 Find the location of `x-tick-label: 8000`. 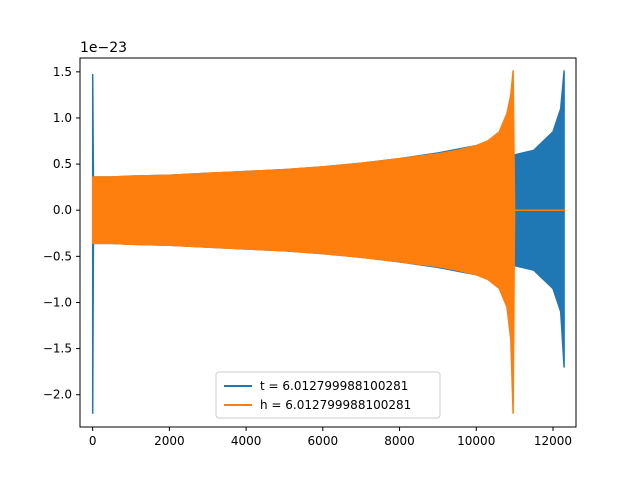

x-tick-label: 8000 is located at coordinates (399, 441).